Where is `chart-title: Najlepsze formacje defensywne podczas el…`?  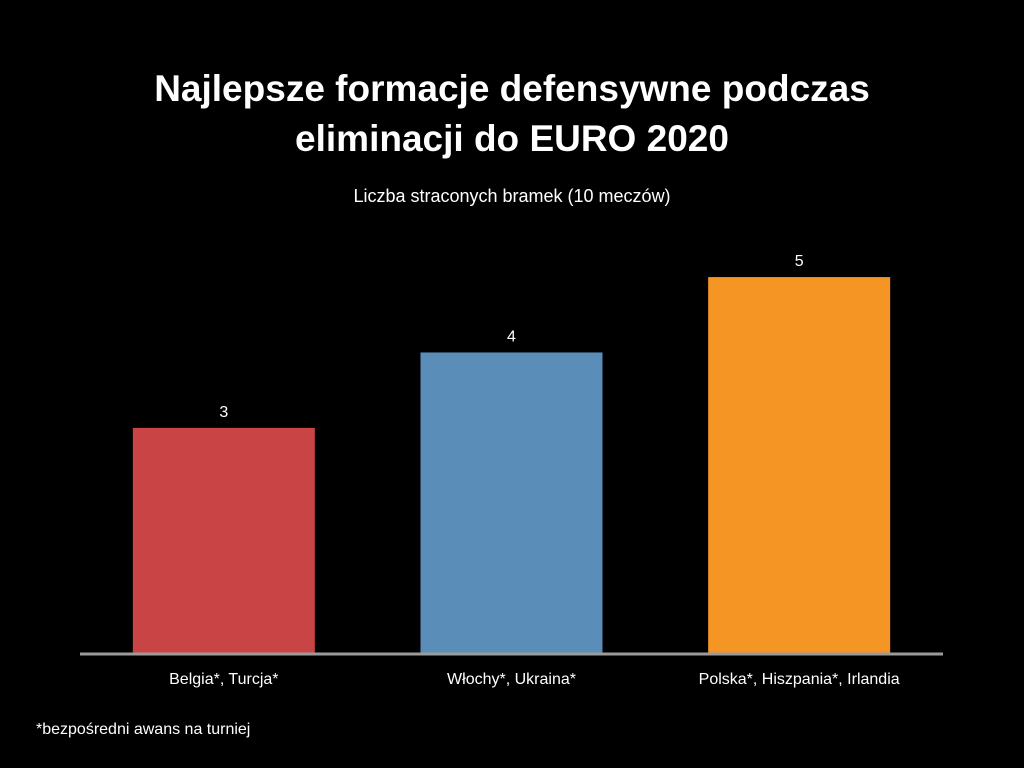 chart-title: Najlepsze formacje defensywne podczas el… is located at coordinates (512, 114).